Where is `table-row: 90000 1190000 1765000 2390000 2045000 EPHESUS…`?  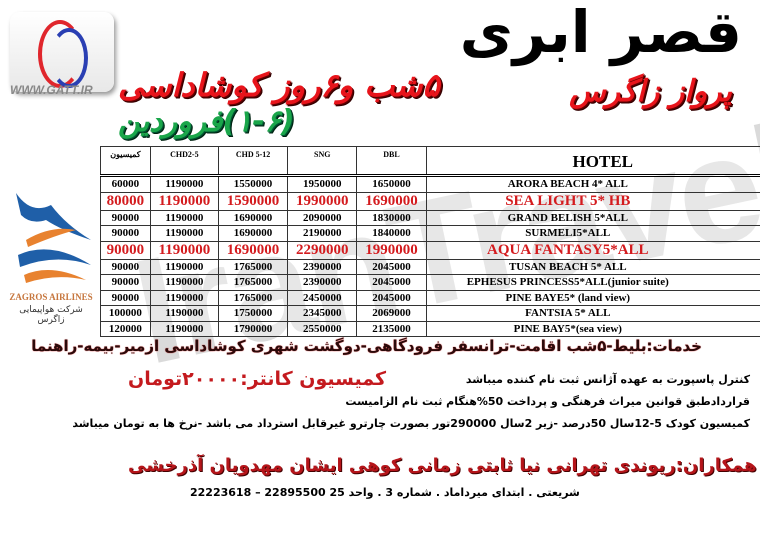 table-row: 90000 1190000 1765000 2390000 2045000 EPHESUS… is located at coordinates (430, 282).